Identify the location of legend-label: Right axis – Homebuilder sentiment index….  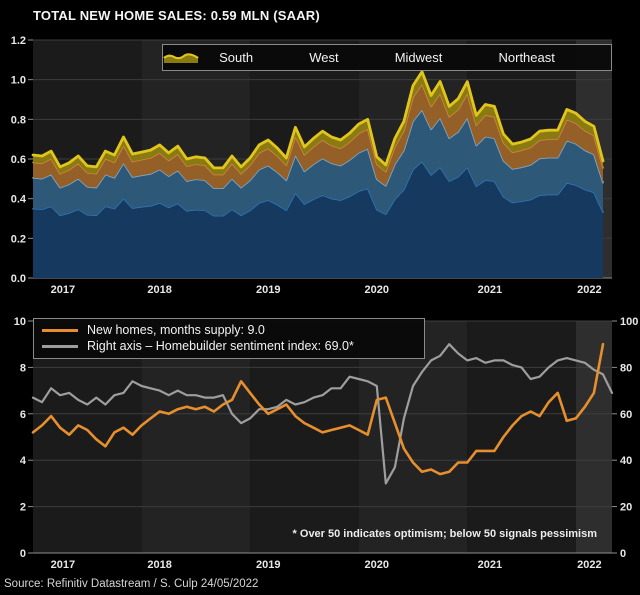
(220, 346).